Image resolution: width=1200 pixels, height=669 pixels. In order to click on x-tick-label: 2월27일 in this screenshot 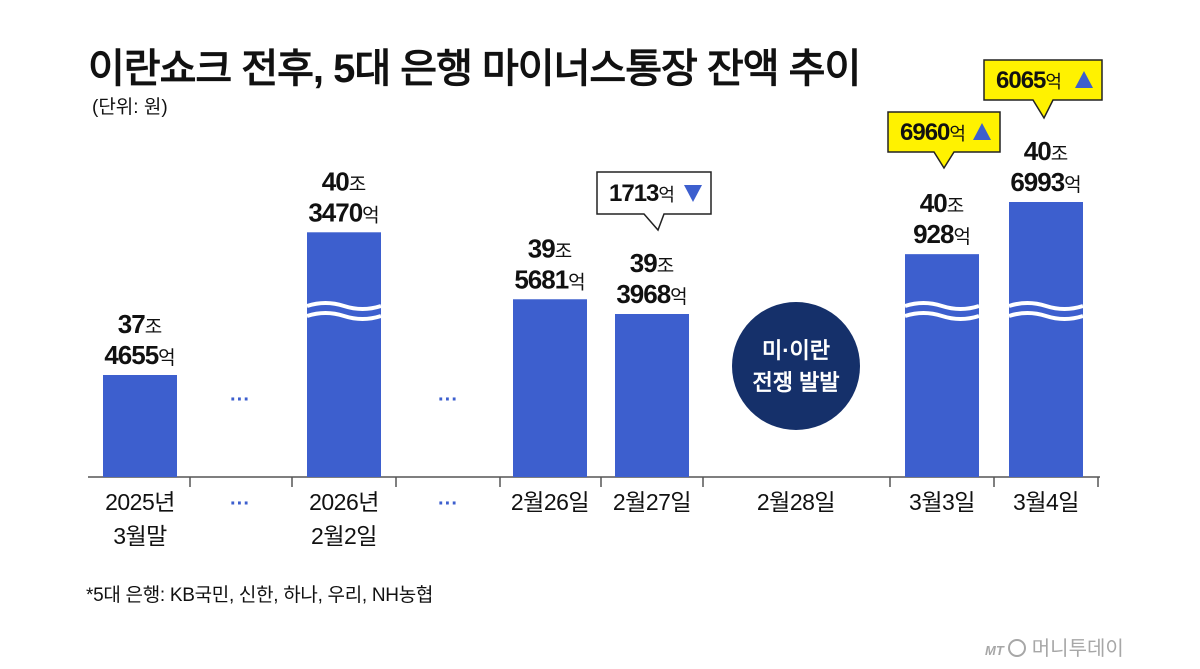, I will do `click(652, 502)`.